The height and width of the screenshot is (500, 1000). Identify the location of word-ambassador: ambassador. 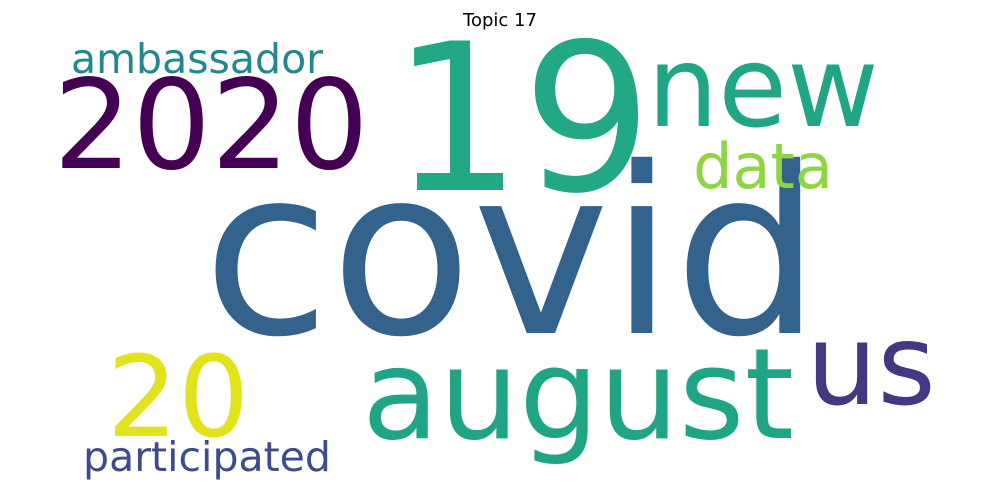
(197, 59).